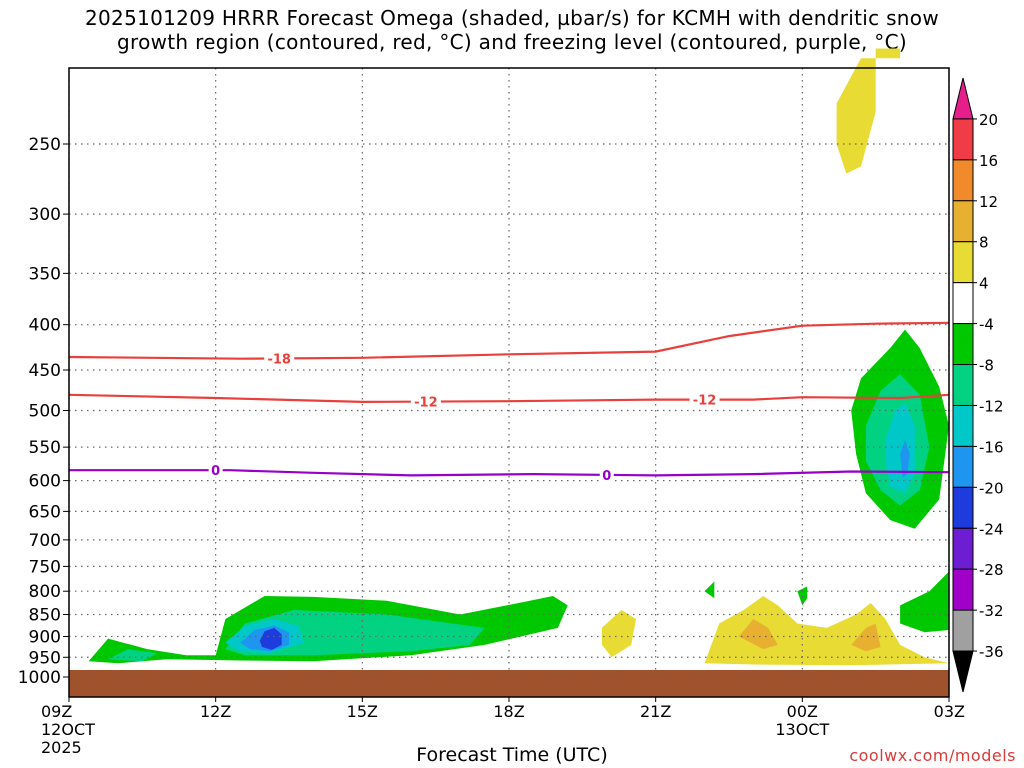 Image resolution: width=1024 pixels, height=768 pixels. Describe the element at coordinates (45, 274) in the screenshot. I see `y-tick-label-350: 350` at that location.